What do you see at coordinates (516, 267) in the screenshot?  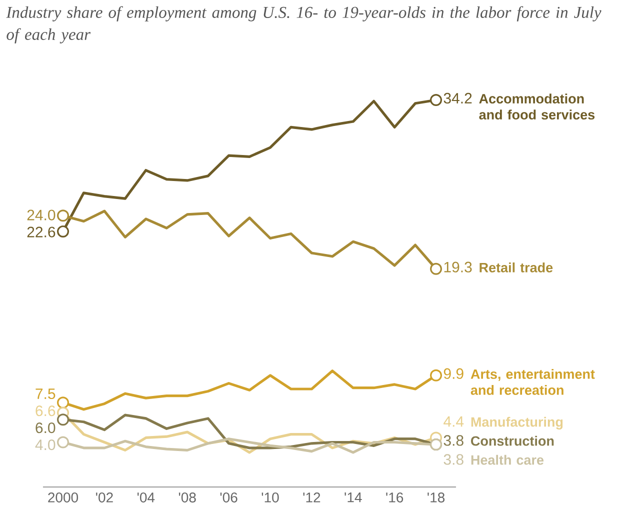 I see `text: Retail trade` at bounding box center [516, 267].